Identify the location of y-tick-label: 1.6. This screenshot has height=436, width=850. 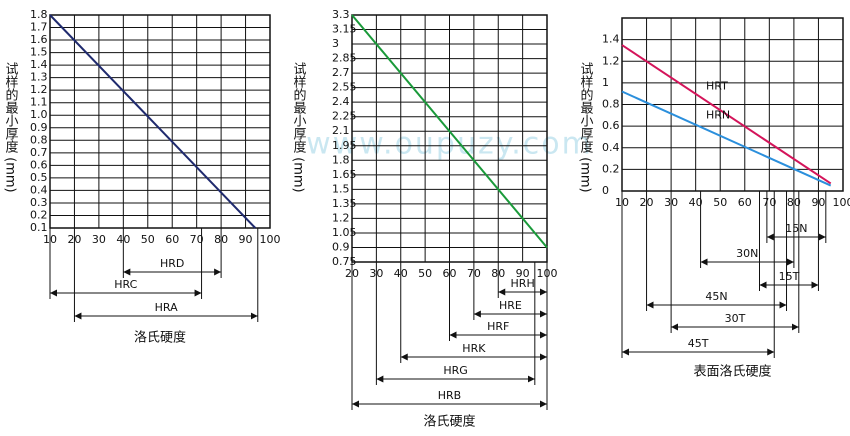
(39, 39).